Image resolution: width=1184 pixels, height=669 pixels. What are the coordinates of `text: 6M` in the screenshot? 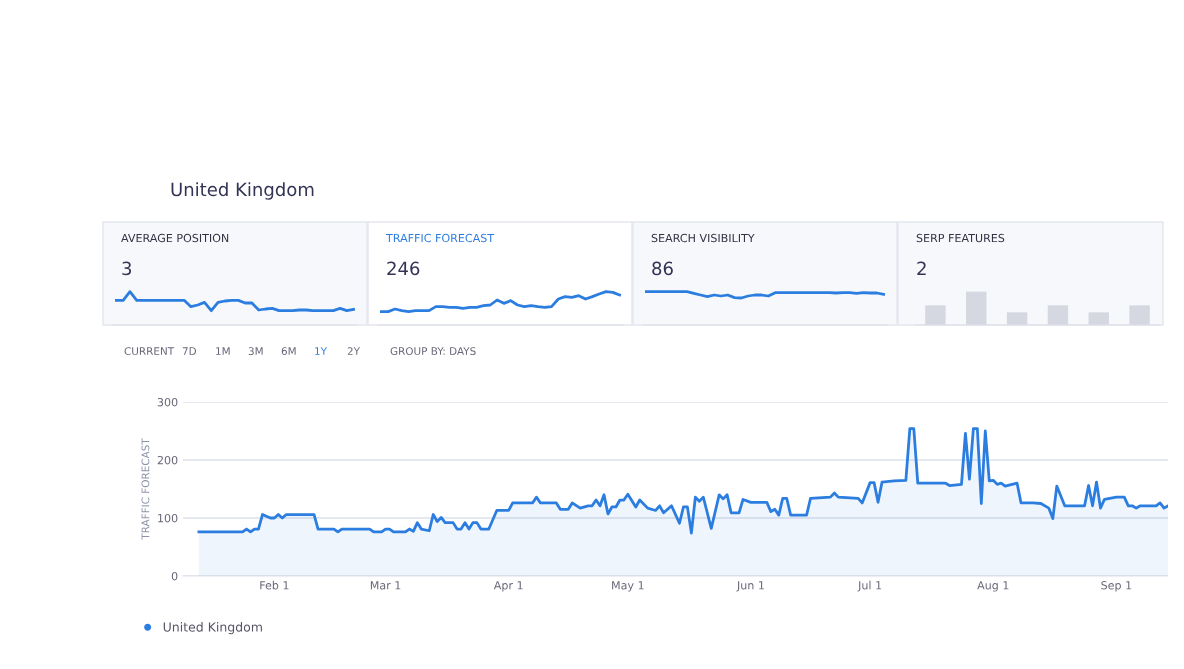 It's located at (288, 351).